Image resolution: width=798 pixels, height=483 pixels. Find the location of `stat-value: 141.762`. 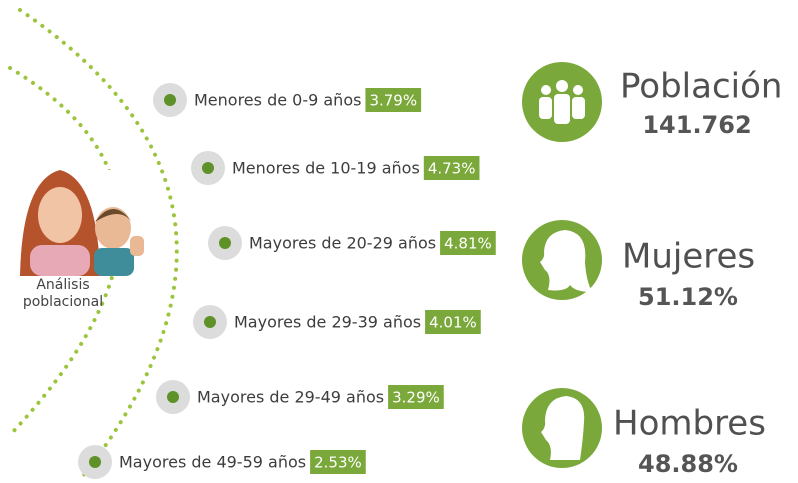

stat-value: 141.762 is located at coordinates (696, 125).